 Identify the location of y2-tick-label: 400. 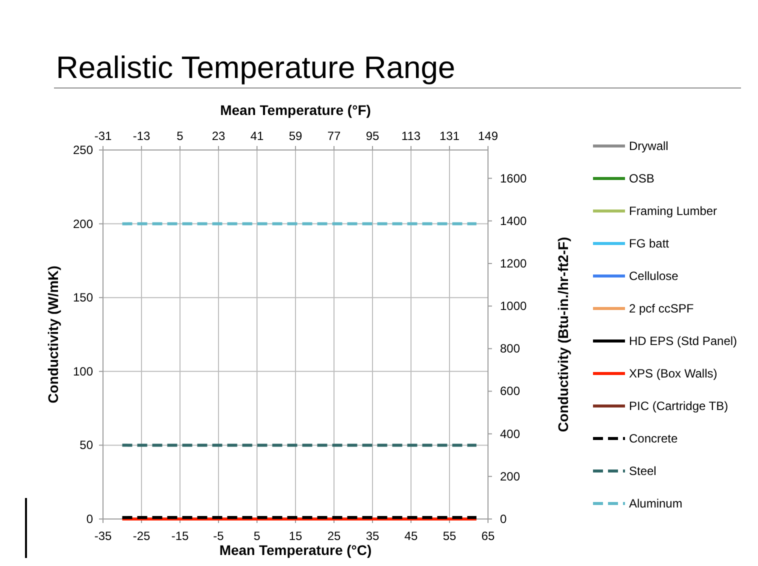
(510, 433).